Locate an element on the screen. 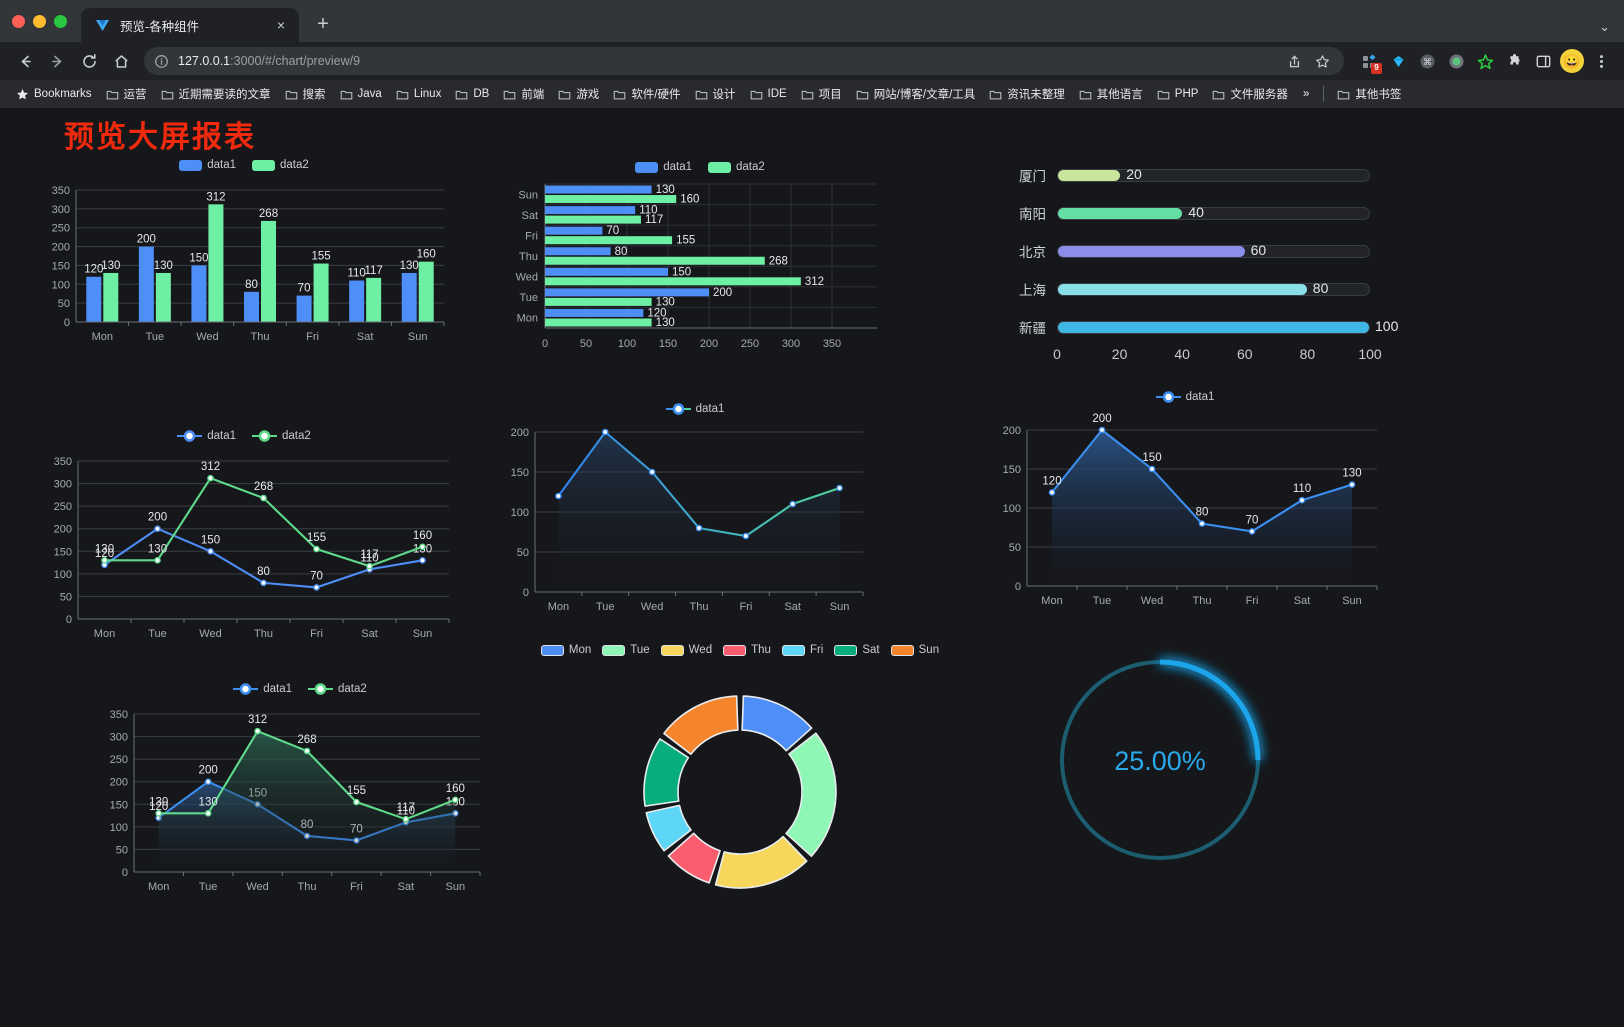 The width and height of the screenshot is (1624, 1027). bookmark-manager-item: Bookmarks is located at coordinates (54, 94).